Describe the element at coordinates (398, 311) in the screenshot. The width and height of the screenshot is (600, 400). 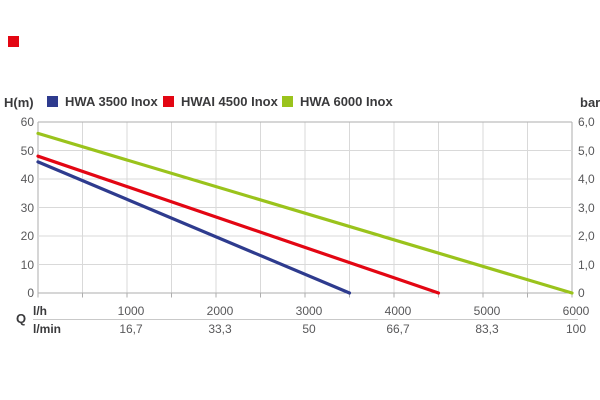
I see `flow-lh-value: 4000` at that location.